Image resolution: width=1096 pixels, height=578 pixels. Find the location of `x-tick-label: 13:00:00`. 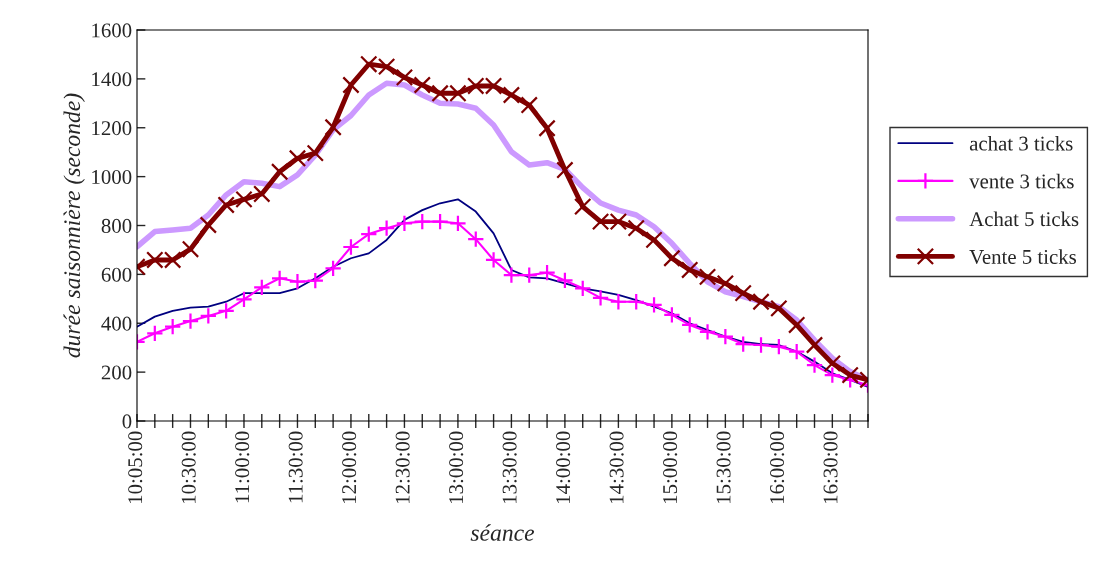

x-tick-label: 13:00:00 is located at coordinates (456, 467).